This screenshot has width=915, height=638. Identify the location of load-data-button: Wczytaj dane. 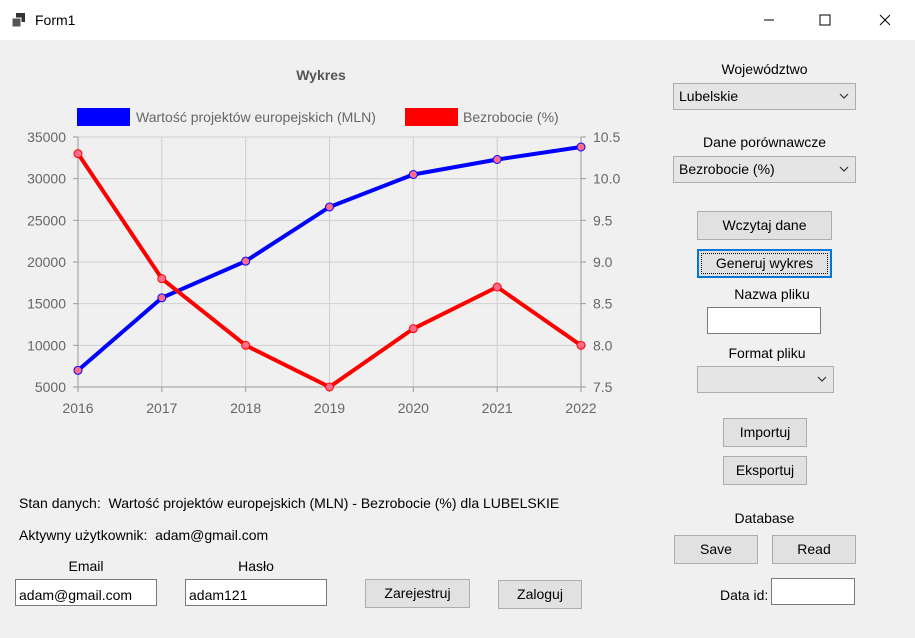
(764, 225).